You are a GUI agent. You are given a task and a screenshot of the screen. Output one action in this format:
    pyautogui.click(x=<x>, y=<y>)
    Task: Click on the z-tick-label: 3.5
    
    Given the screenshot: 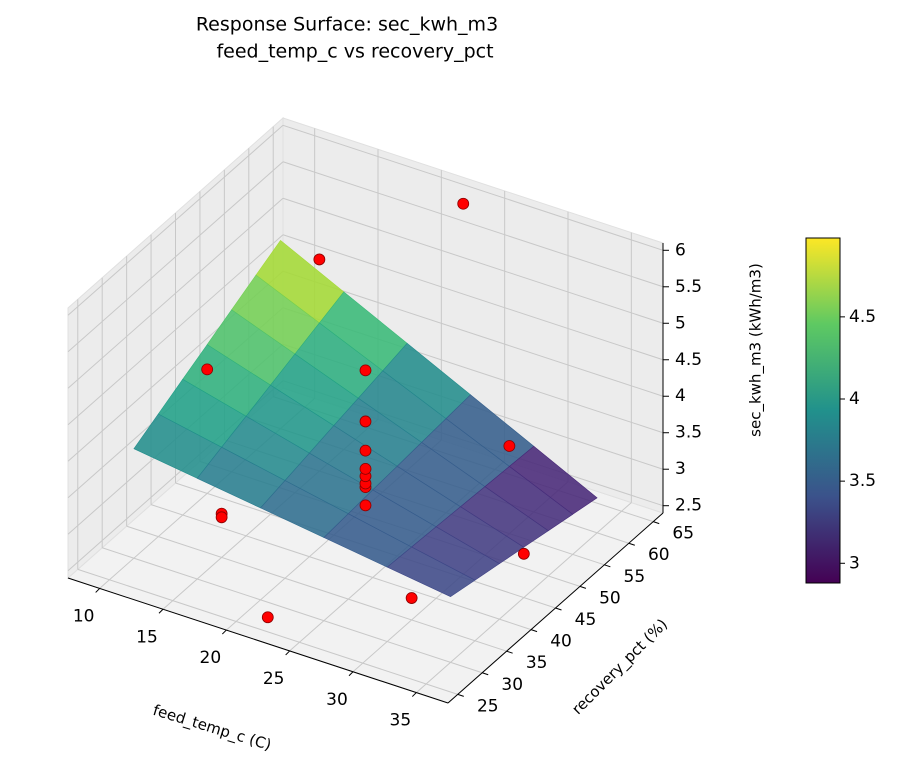 What is the action you would take?
    pyautogui.click(x=688, y=433)
    